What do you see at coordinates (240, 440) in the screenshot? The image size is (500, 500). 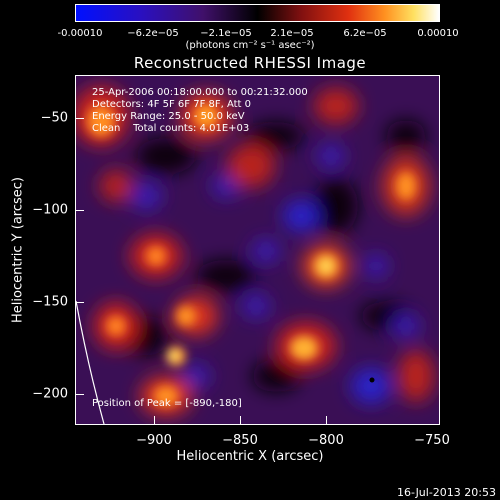 I see `x-tick-label: −850` at bounding box center [240, 440].